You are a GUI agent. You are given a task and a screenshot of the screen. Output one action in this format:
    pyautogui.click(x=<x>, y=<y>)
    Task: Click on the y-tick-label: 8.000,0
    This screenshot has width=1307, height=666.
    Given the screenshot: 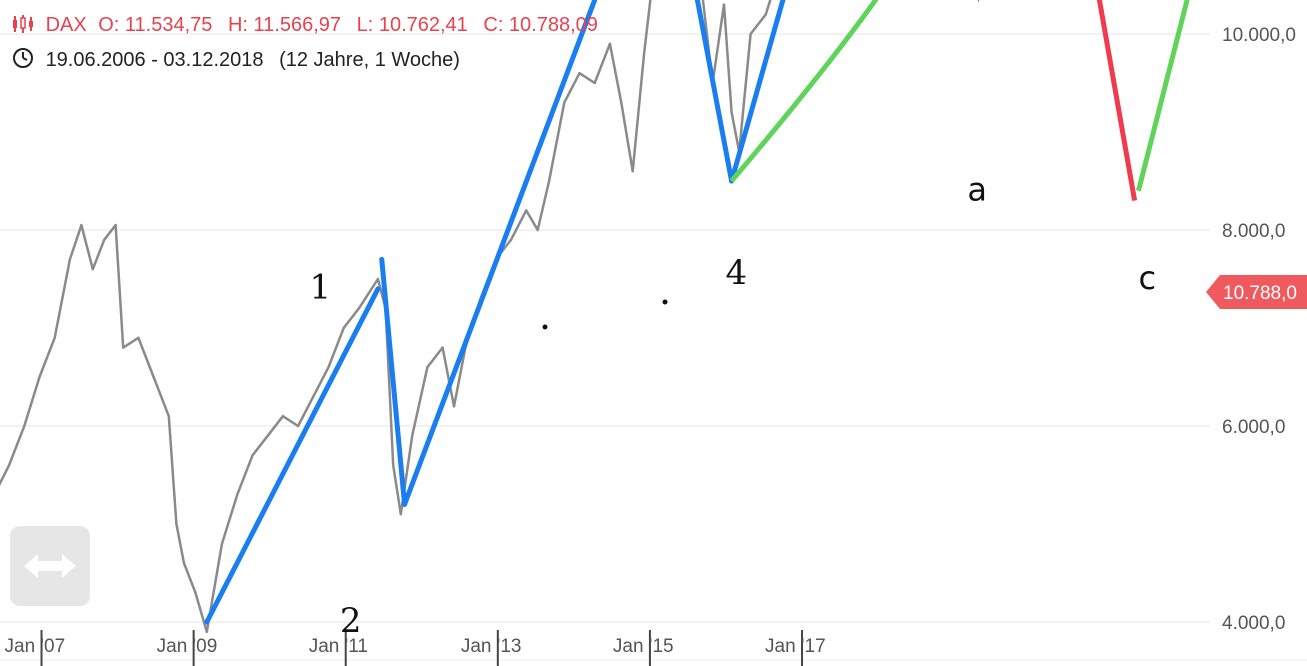 What is the action you would take?
    pyautogui.click(x=1253, y=231)
    